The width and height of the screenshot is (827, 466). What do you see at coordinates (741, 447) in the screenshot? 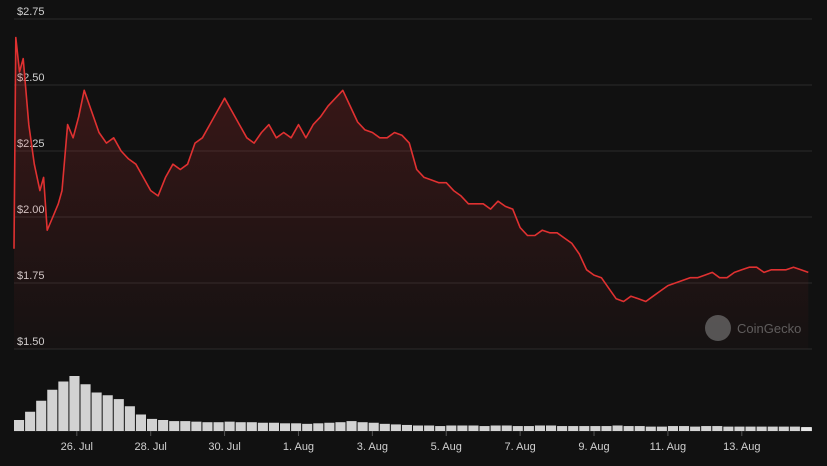
I see `x-tick-label: 13. Aug` at bounding box center [741, 447].